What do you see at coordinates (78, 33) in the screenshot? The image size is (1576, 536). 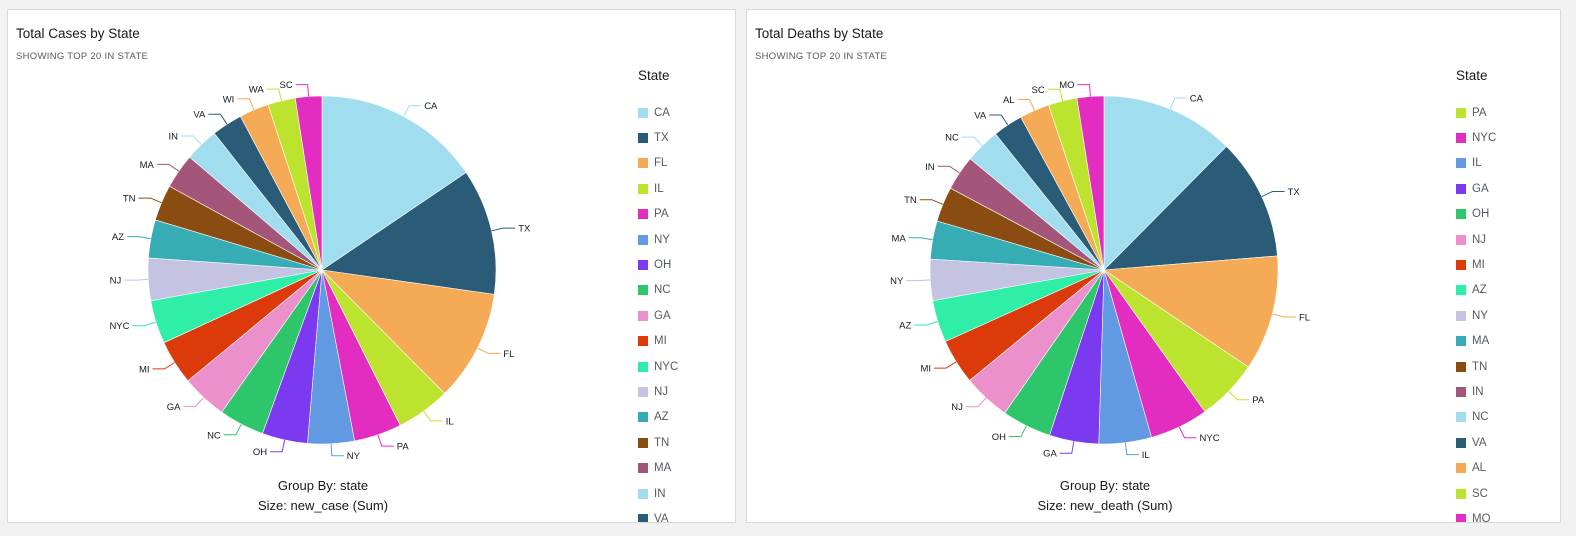 I see `chart-title: Total Cases by State` at bounding box center [78, 33].